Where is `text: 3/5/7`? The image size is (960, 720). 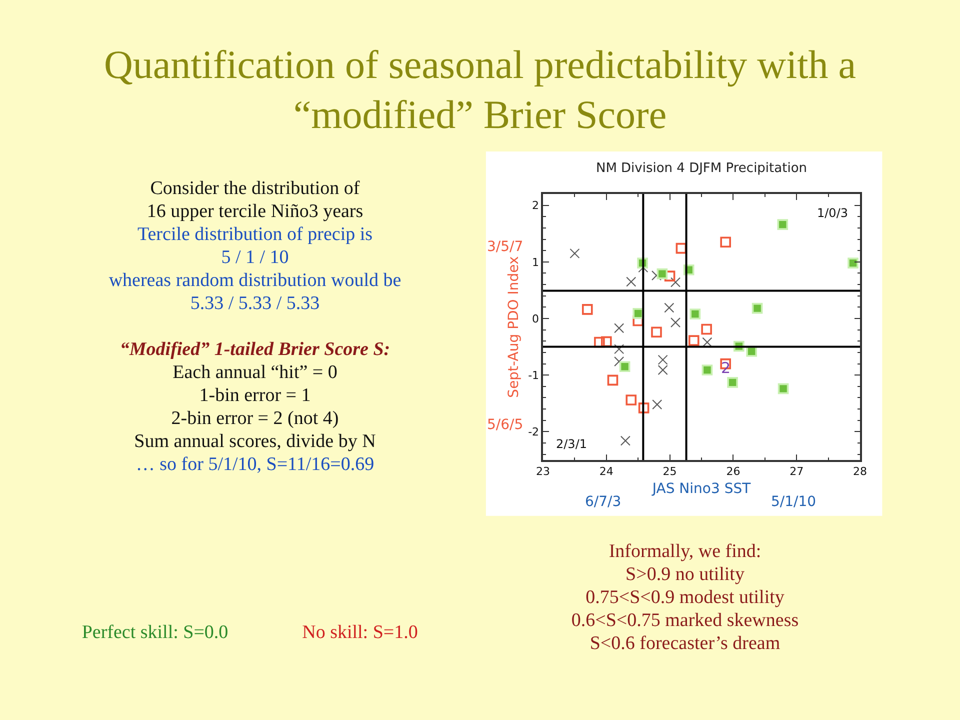
text: 3/5/7 is located at coordinates (505, 247).